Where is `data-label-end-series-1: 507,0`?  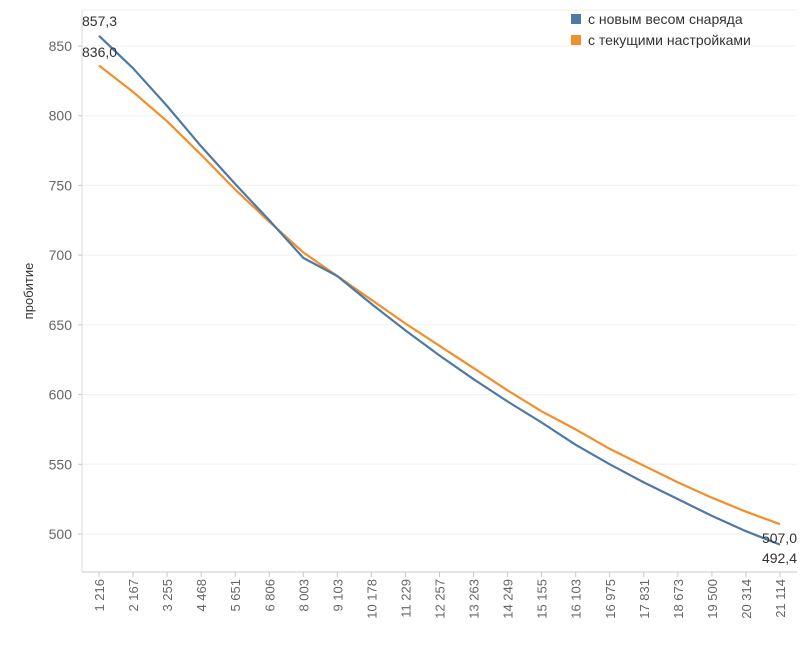 data-label-end-series-1: 507,0 is located at coordinates (779, 538).